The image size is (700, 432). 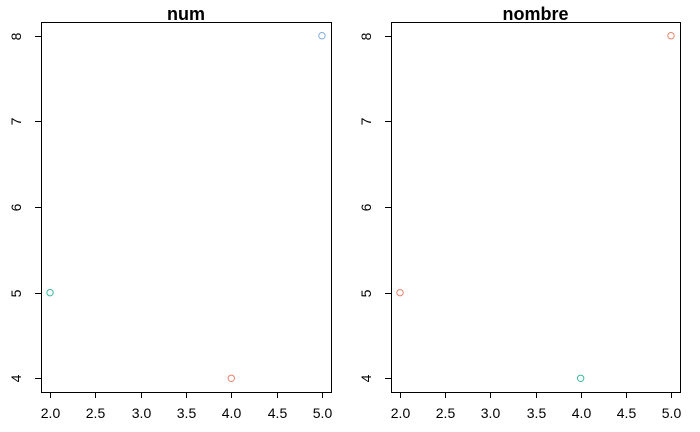 What do you see at coordinates (535, 14) in the screenshot?
I see `panel-title: nombre` at bounding box center [535, 14].